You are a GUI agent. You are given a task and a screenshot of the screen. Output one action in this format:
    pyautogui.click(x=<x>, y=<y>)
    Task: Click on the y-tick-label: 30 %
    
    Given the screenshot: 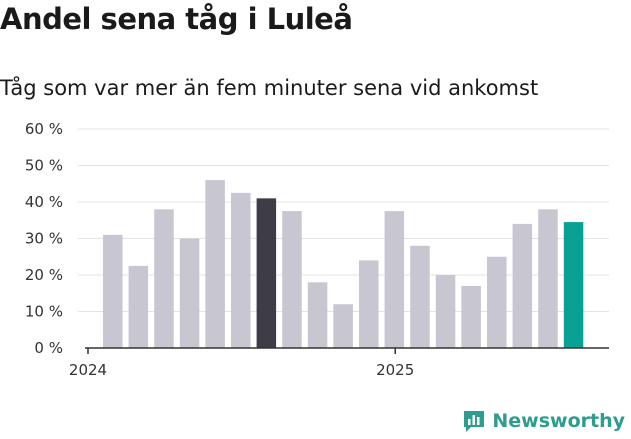 What is the action you would take?
    pyautogui.click(x=44, y=239)
    